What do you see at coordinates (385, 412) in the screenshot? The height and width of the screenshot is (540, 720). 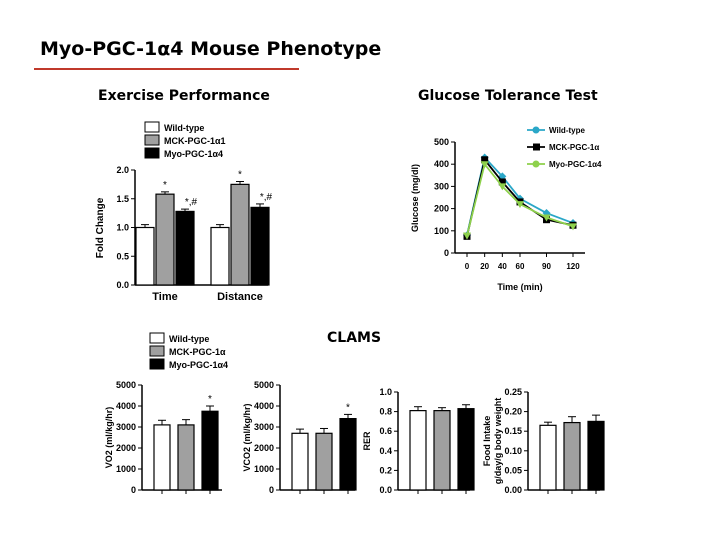 I see `y-tick-label: 0.8` at bounding box center [385, 412].